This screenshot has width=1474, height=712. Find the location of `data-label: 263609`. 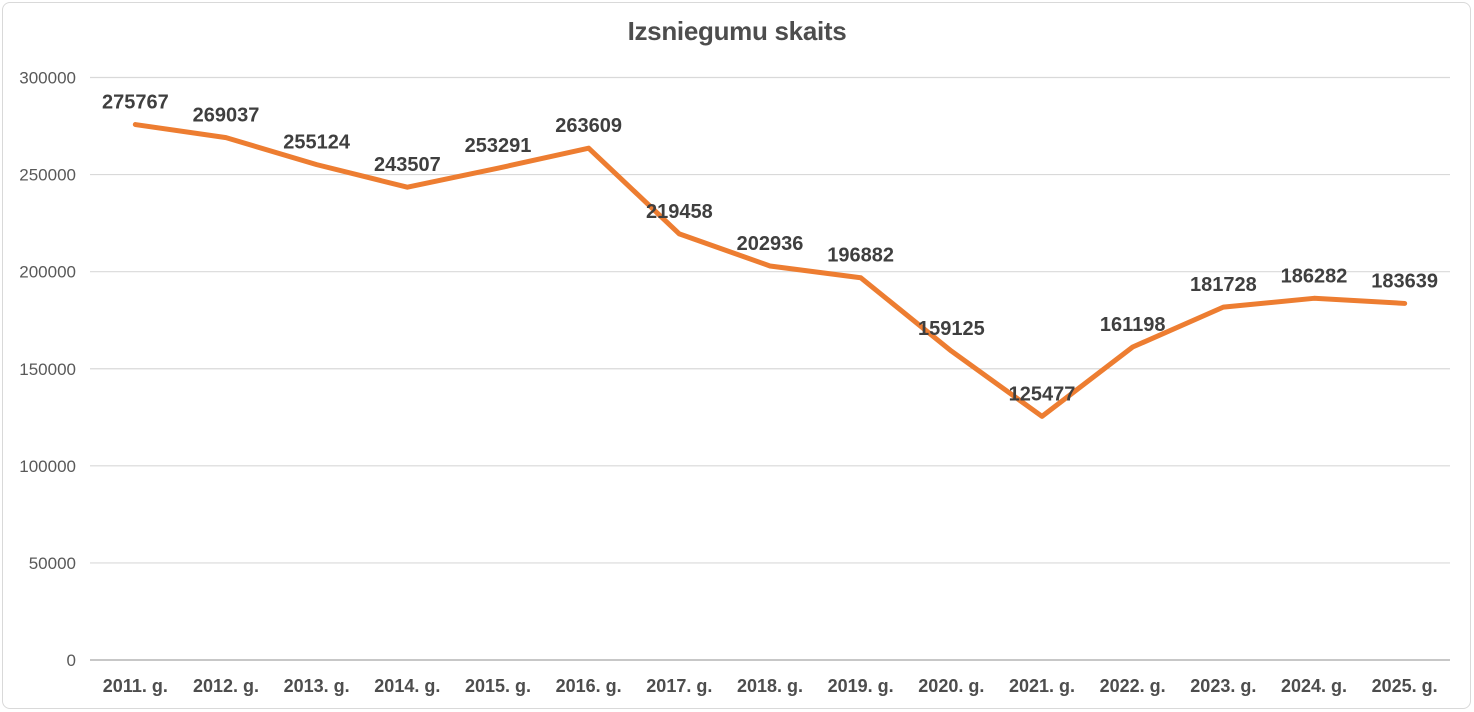

data-label: 263609 is located at coordinates (588, 126).